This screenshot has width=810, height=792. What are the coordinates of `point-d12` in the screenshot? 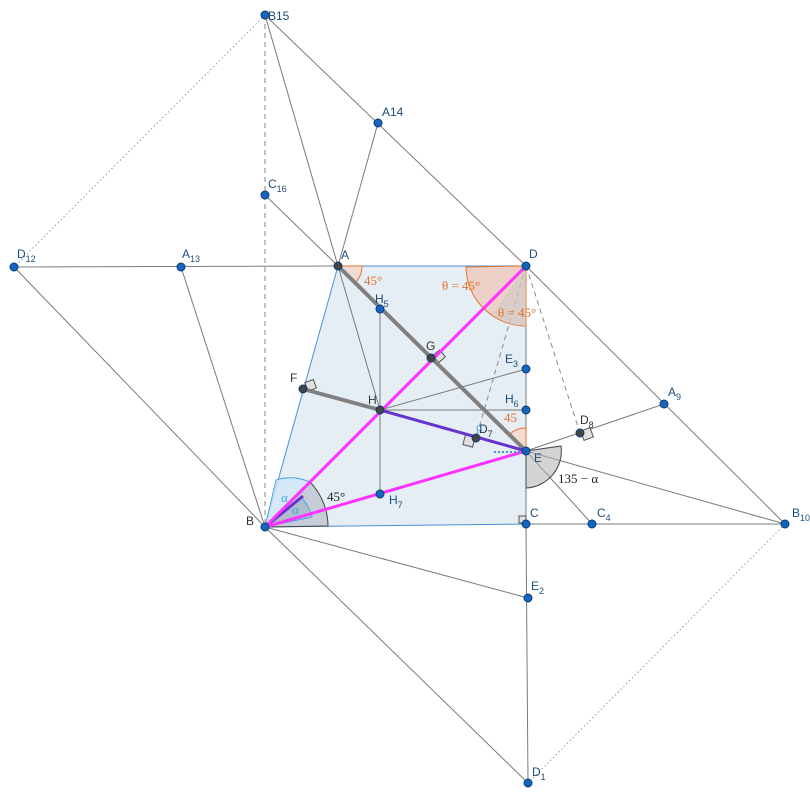 It's located at (14, 267).